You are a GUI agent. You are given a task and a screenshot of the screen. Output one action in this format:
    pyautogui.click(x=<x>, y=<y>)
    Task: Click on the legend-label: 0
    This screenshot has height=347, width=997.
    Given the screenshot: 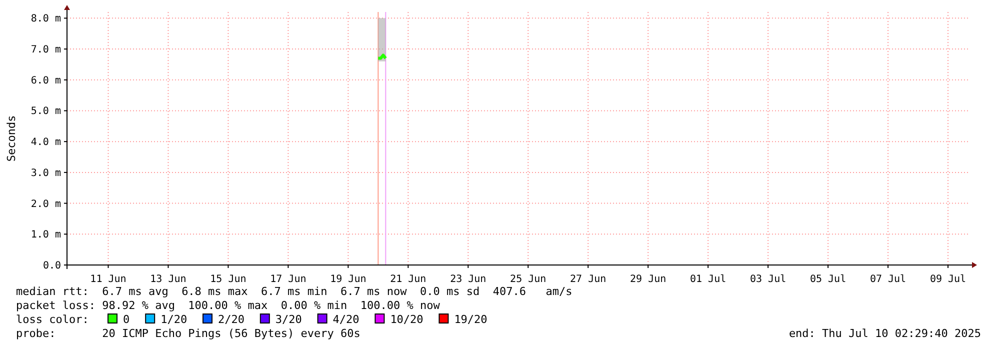 What is the action you would take?
    pyautogui.click(x=126, y=319)
    